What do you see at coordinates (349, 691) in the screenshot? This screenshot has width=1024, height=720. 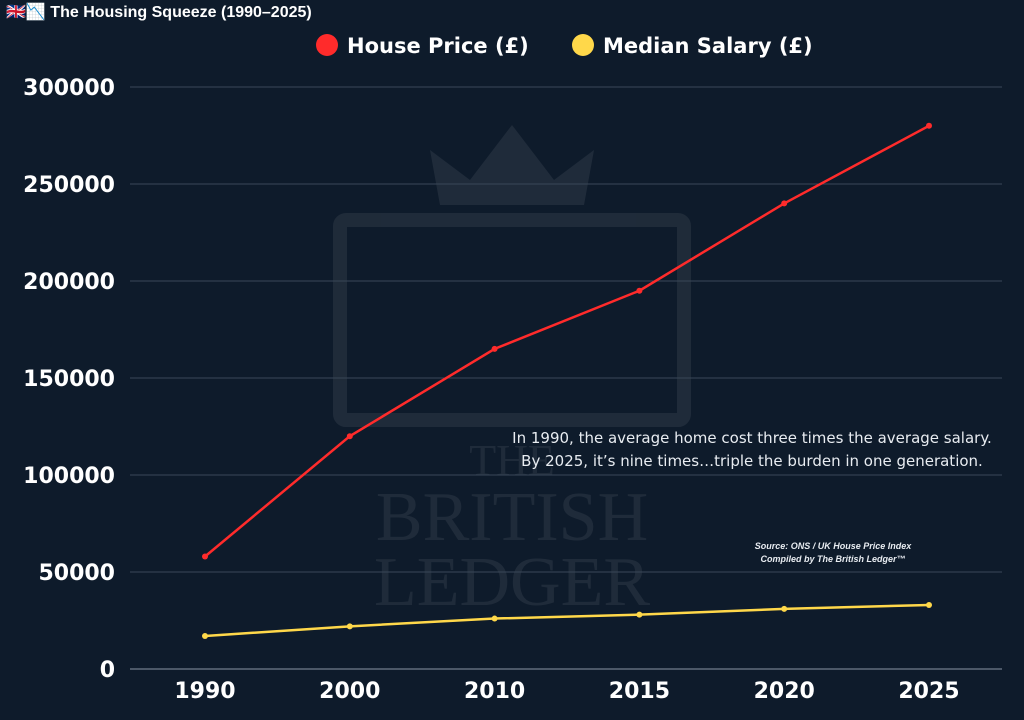 I see `x-tick-label: 2000` at bounding box center [349, 691].